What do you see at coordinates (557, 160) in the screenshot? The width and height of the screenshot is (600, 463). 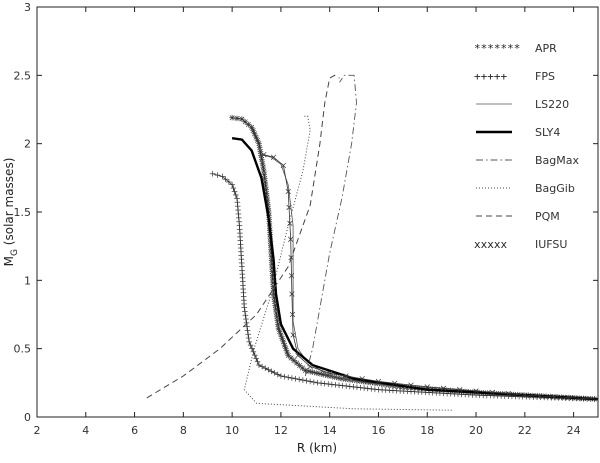 I see `legend-label: BagMax` at bounding box center [557, 160].